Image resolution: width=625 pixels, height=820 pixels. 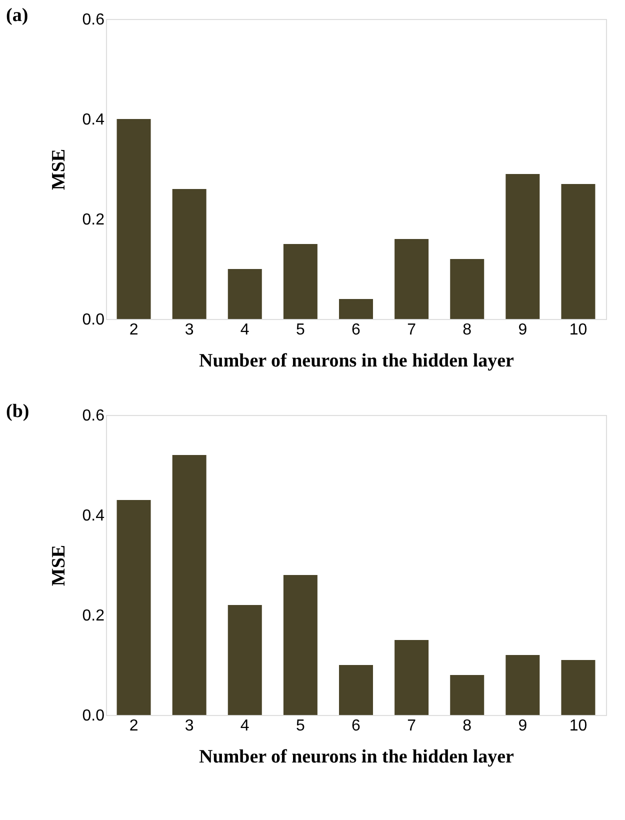 What do you see at coordinates (18, 411) in the screenshot?
I see `chart-title: (b)` at bounding box center [18, 411].